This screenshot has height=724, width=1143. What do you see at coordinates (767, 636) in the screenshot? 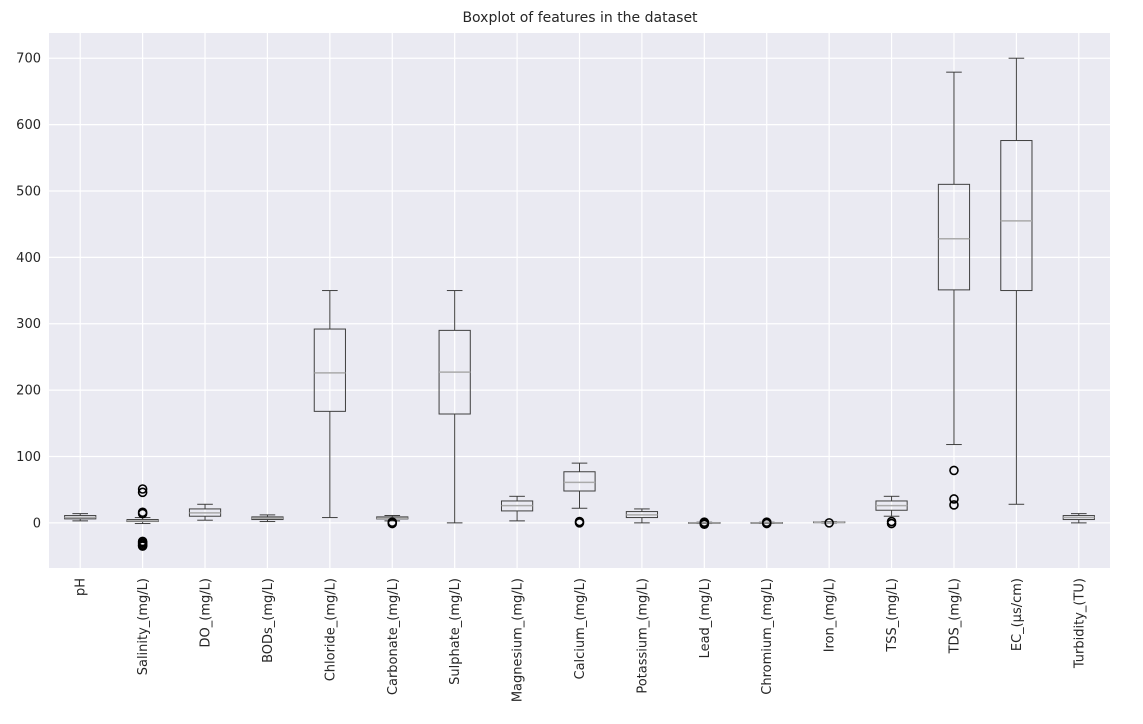
I see `x-tick-label: Chromium_(mg/L)` at bounding box center [767, 636].